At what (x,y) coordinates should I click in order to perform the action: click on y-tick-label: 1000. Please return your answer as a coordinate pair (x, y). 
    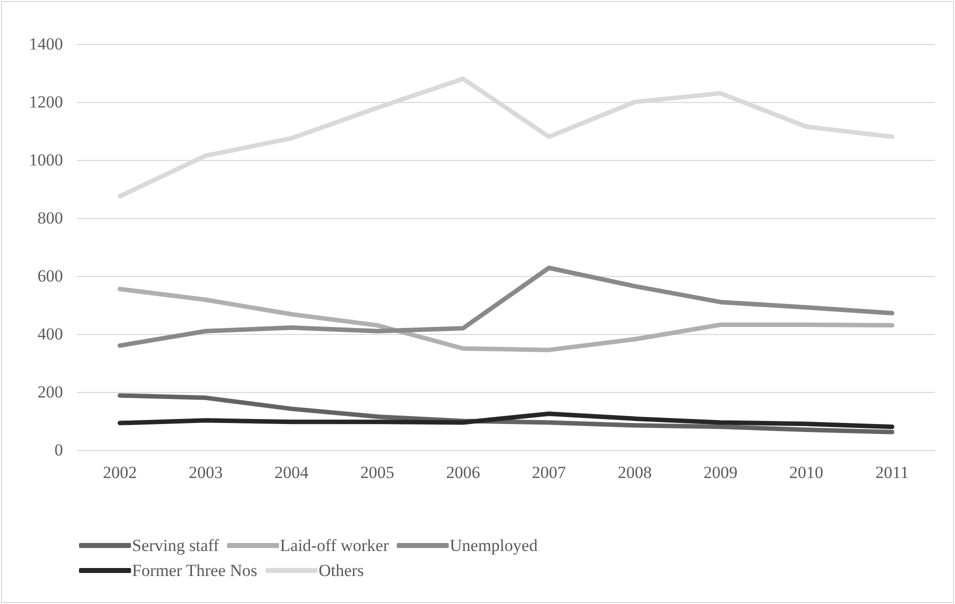
    Looking at the image, I should click on (46, 160).